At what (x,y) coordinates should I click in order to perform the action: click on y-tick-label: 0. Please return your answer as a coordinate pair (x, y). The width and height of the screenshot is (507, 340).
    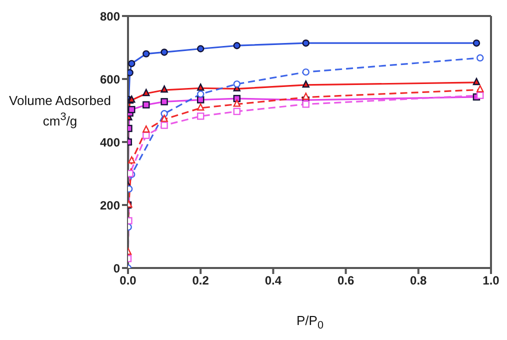
    Looking at the image, I should click on (116, 268).